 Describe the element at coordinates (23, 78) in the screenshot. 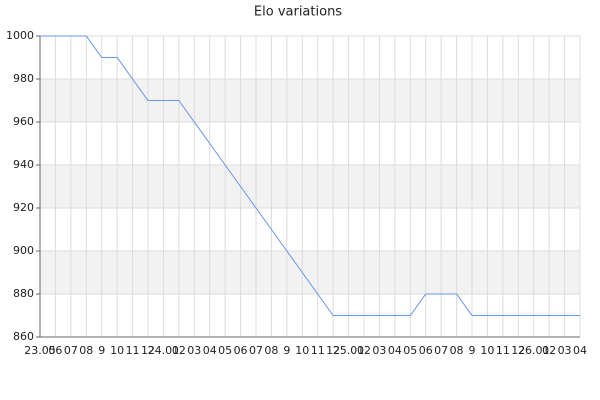

I see `y-tick-label: 980` at that location.